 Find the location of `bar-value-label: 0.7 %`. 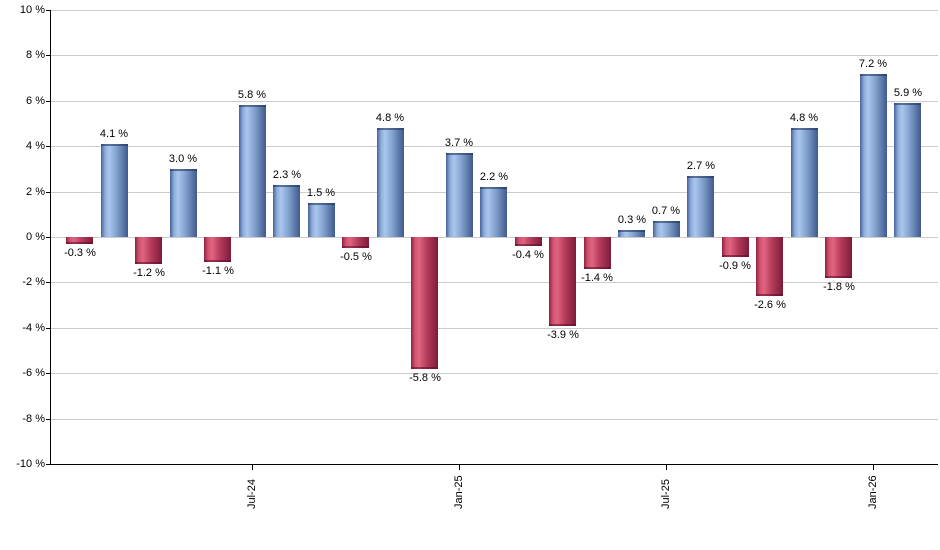

bar-value-label: 0.7 % is located at coordinates (666, 211).